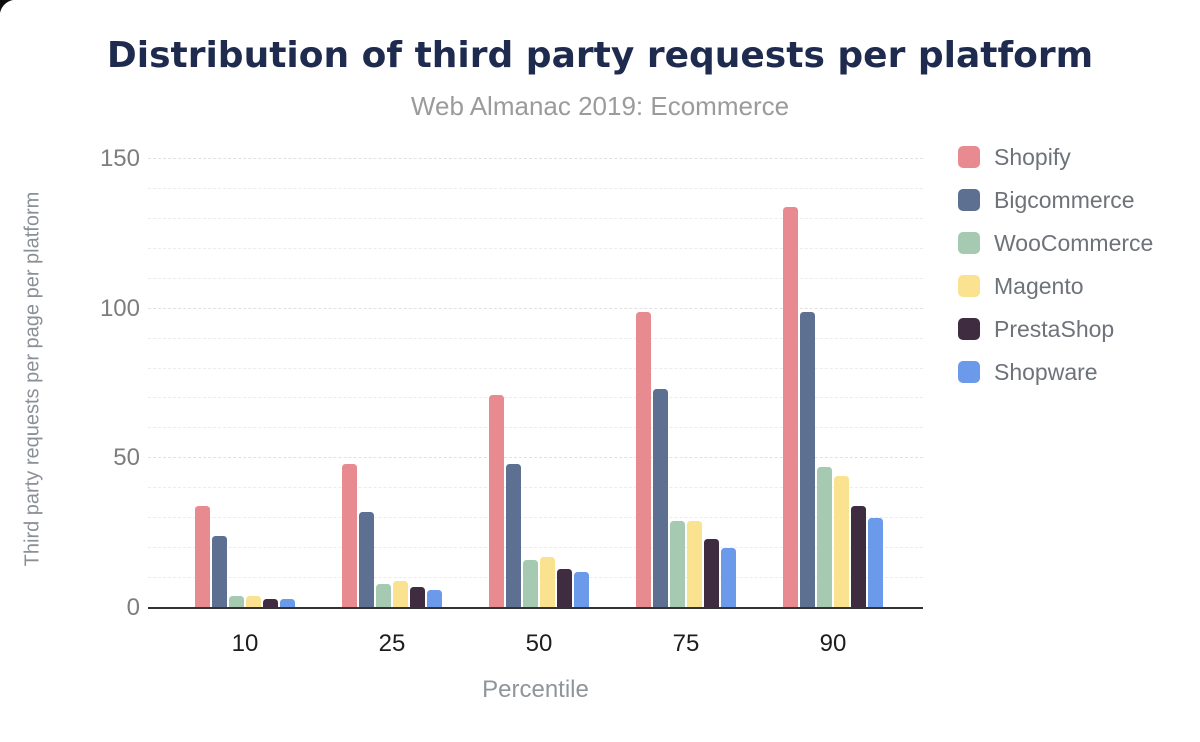 This screenshot has height=742, width=1200. I want to click on legend-item-shopify: Shopify, so click(1055, 157).